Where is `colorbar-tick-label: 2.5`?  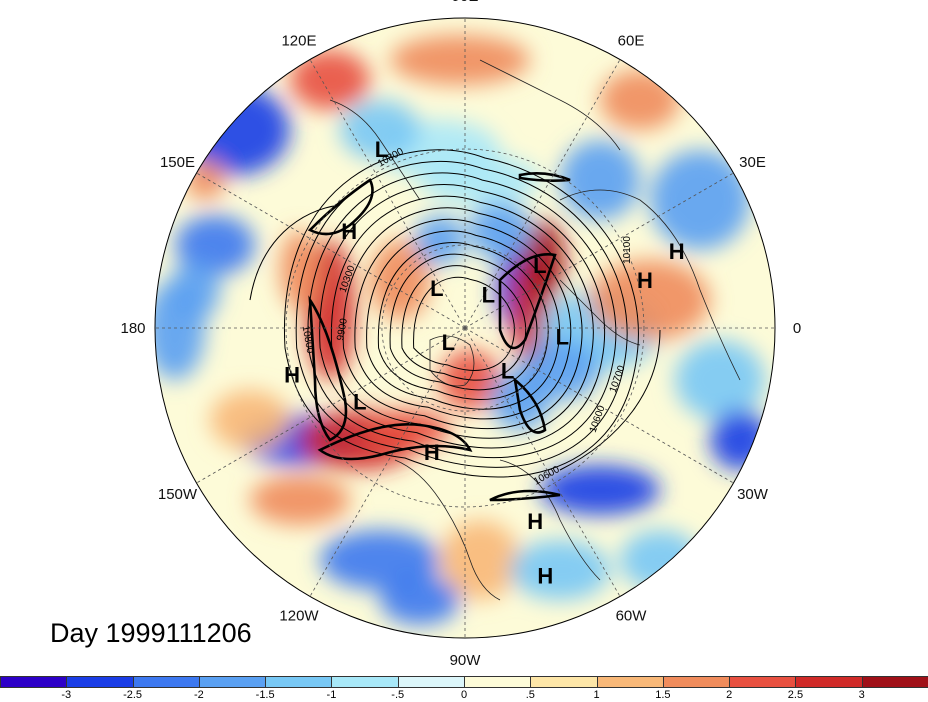 colorbar-tick-label: 2.5 is located at coordinates (795, 695).